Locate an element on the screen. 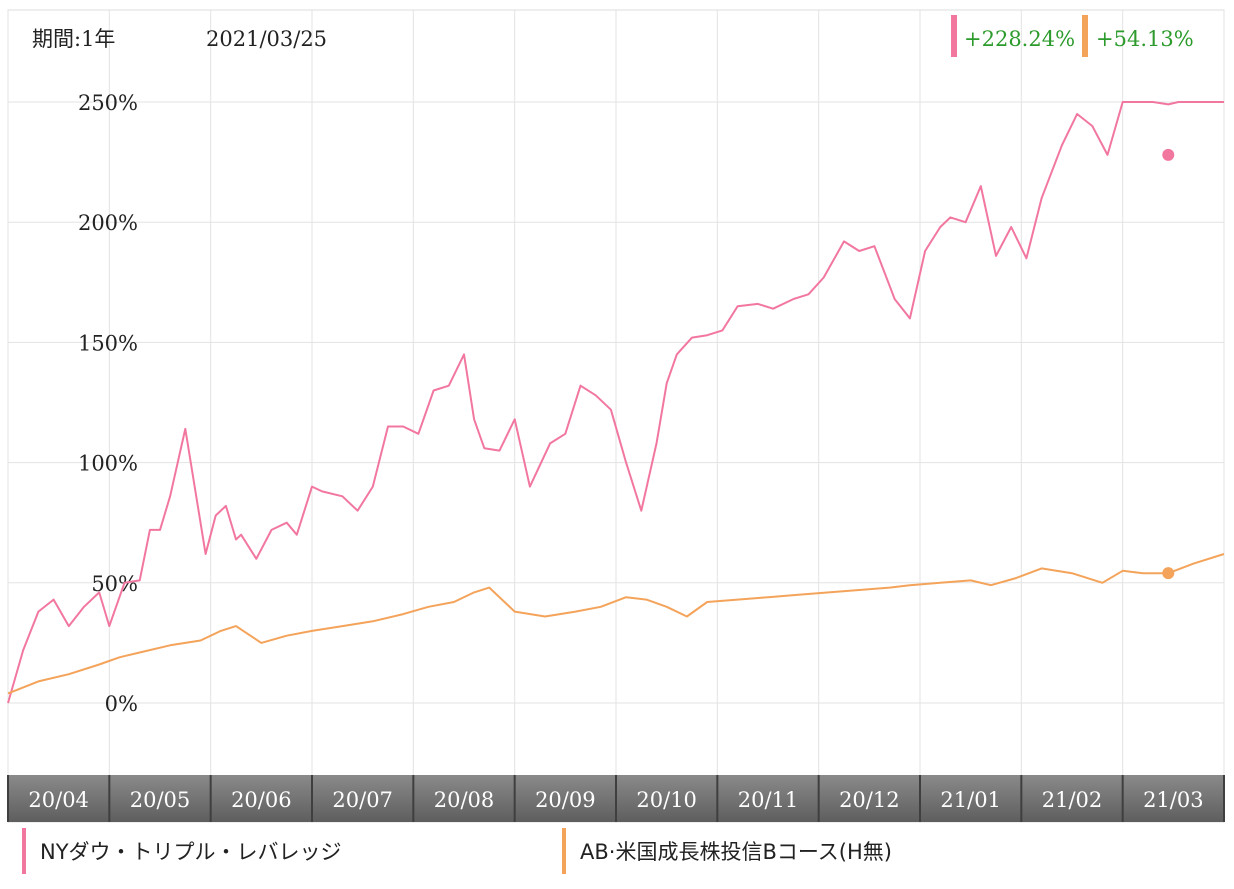 The height and width of the screenshot is (889, 1234). x-tick-label: 20/09 is located at coordinates (565, 800).